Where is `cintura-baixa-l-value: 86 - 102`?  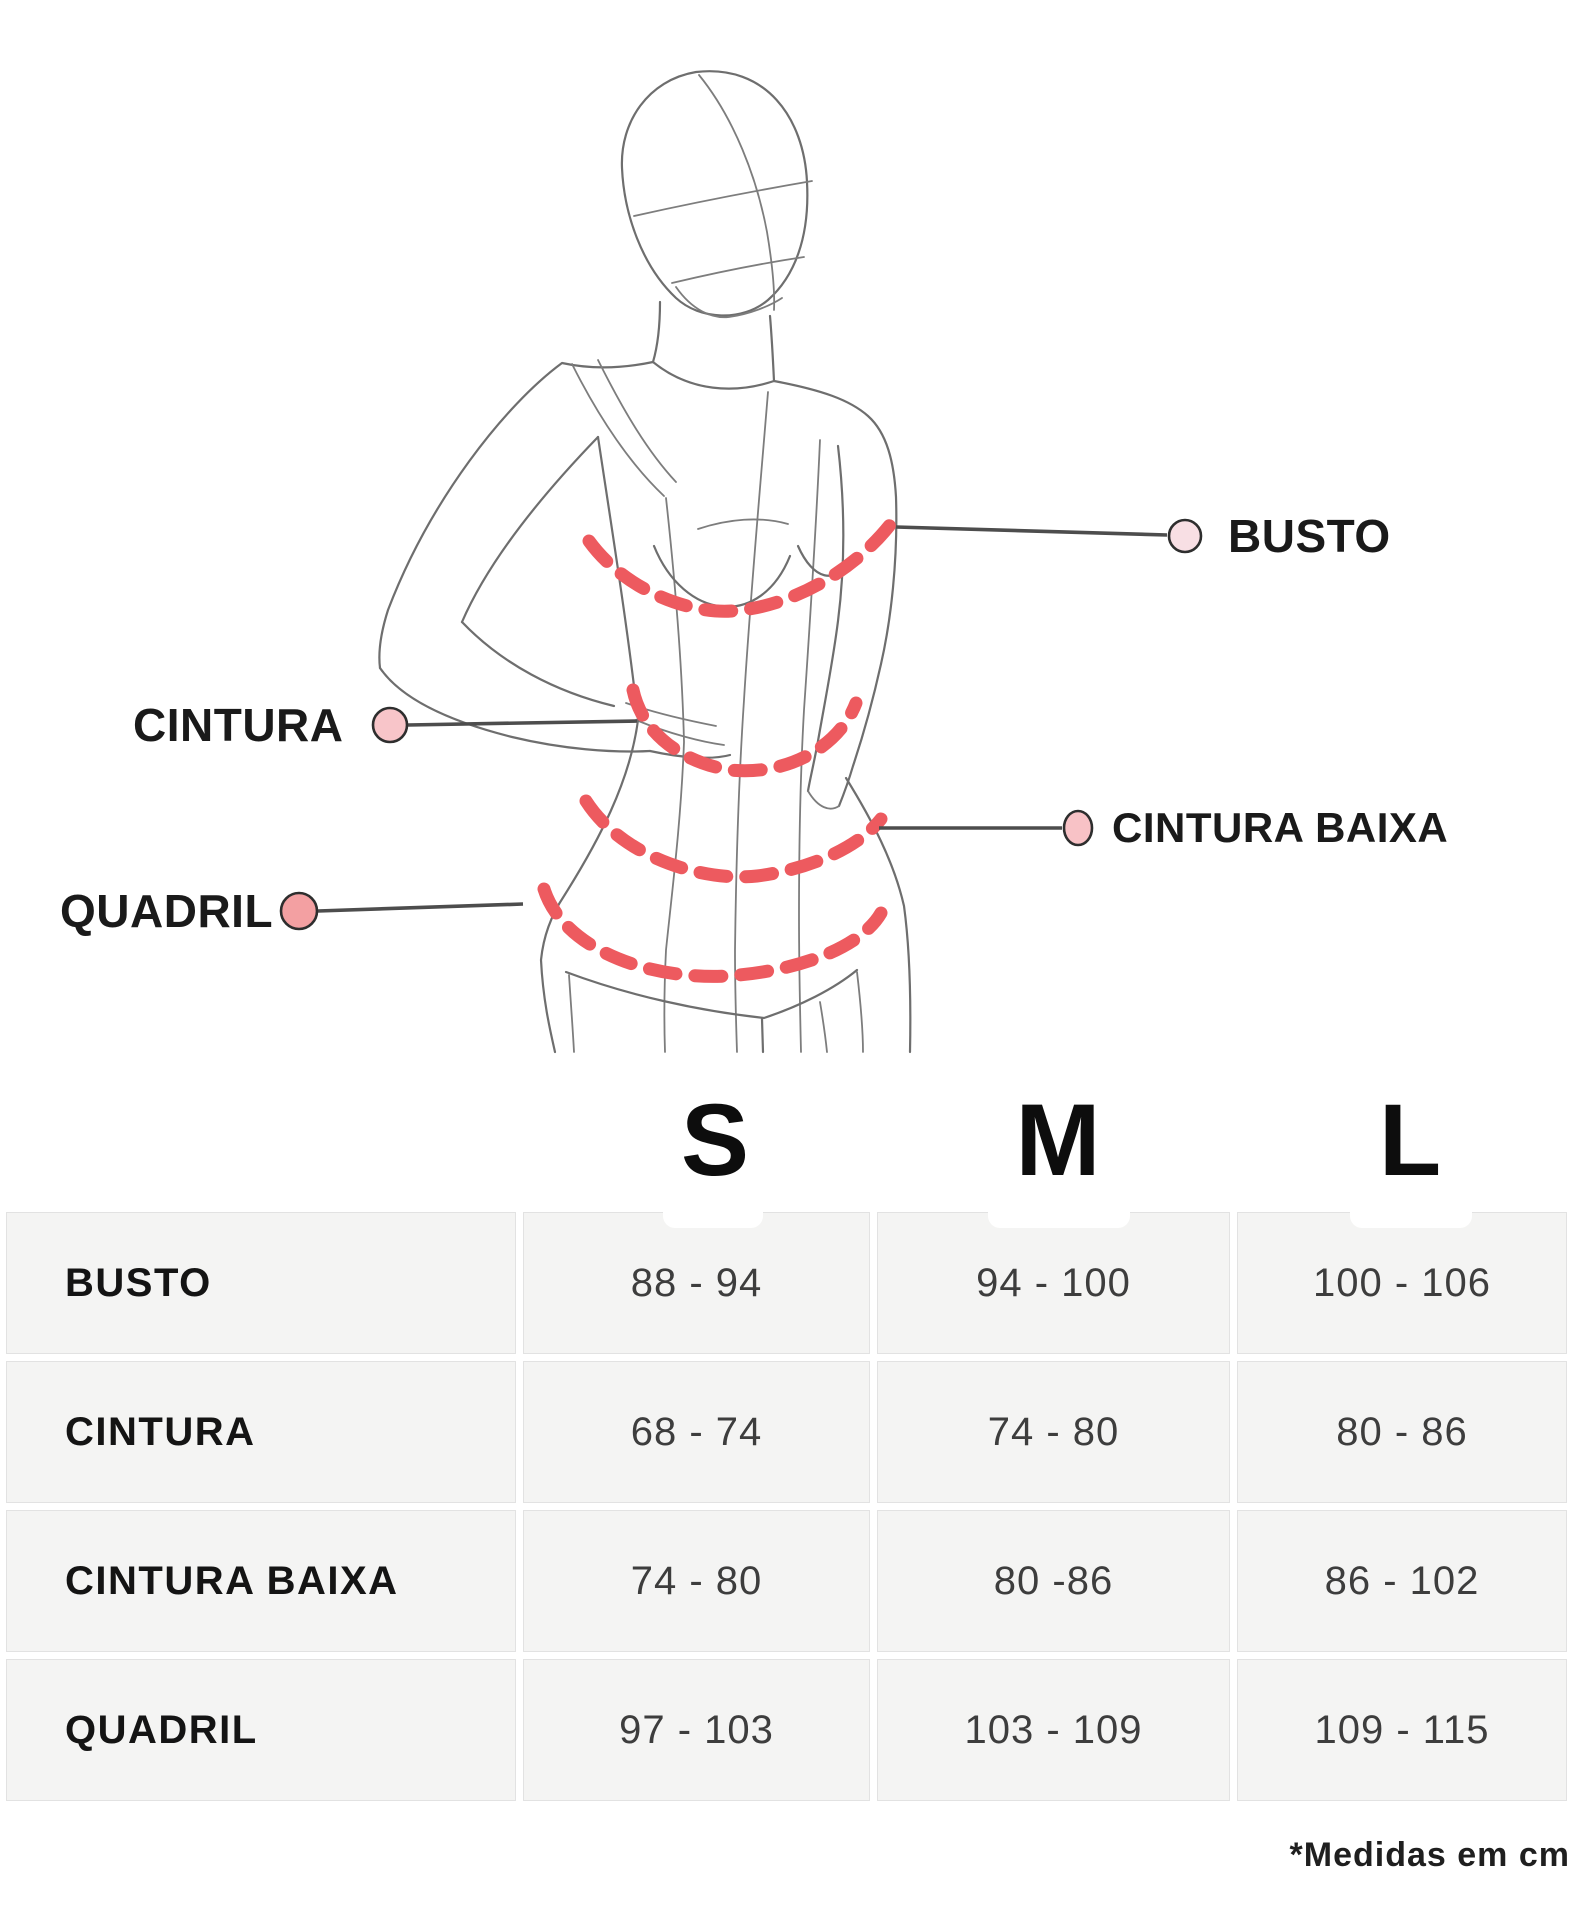 cintura-baixa-l-value: 86 - 102 is located at coordinates (1402, 1581).